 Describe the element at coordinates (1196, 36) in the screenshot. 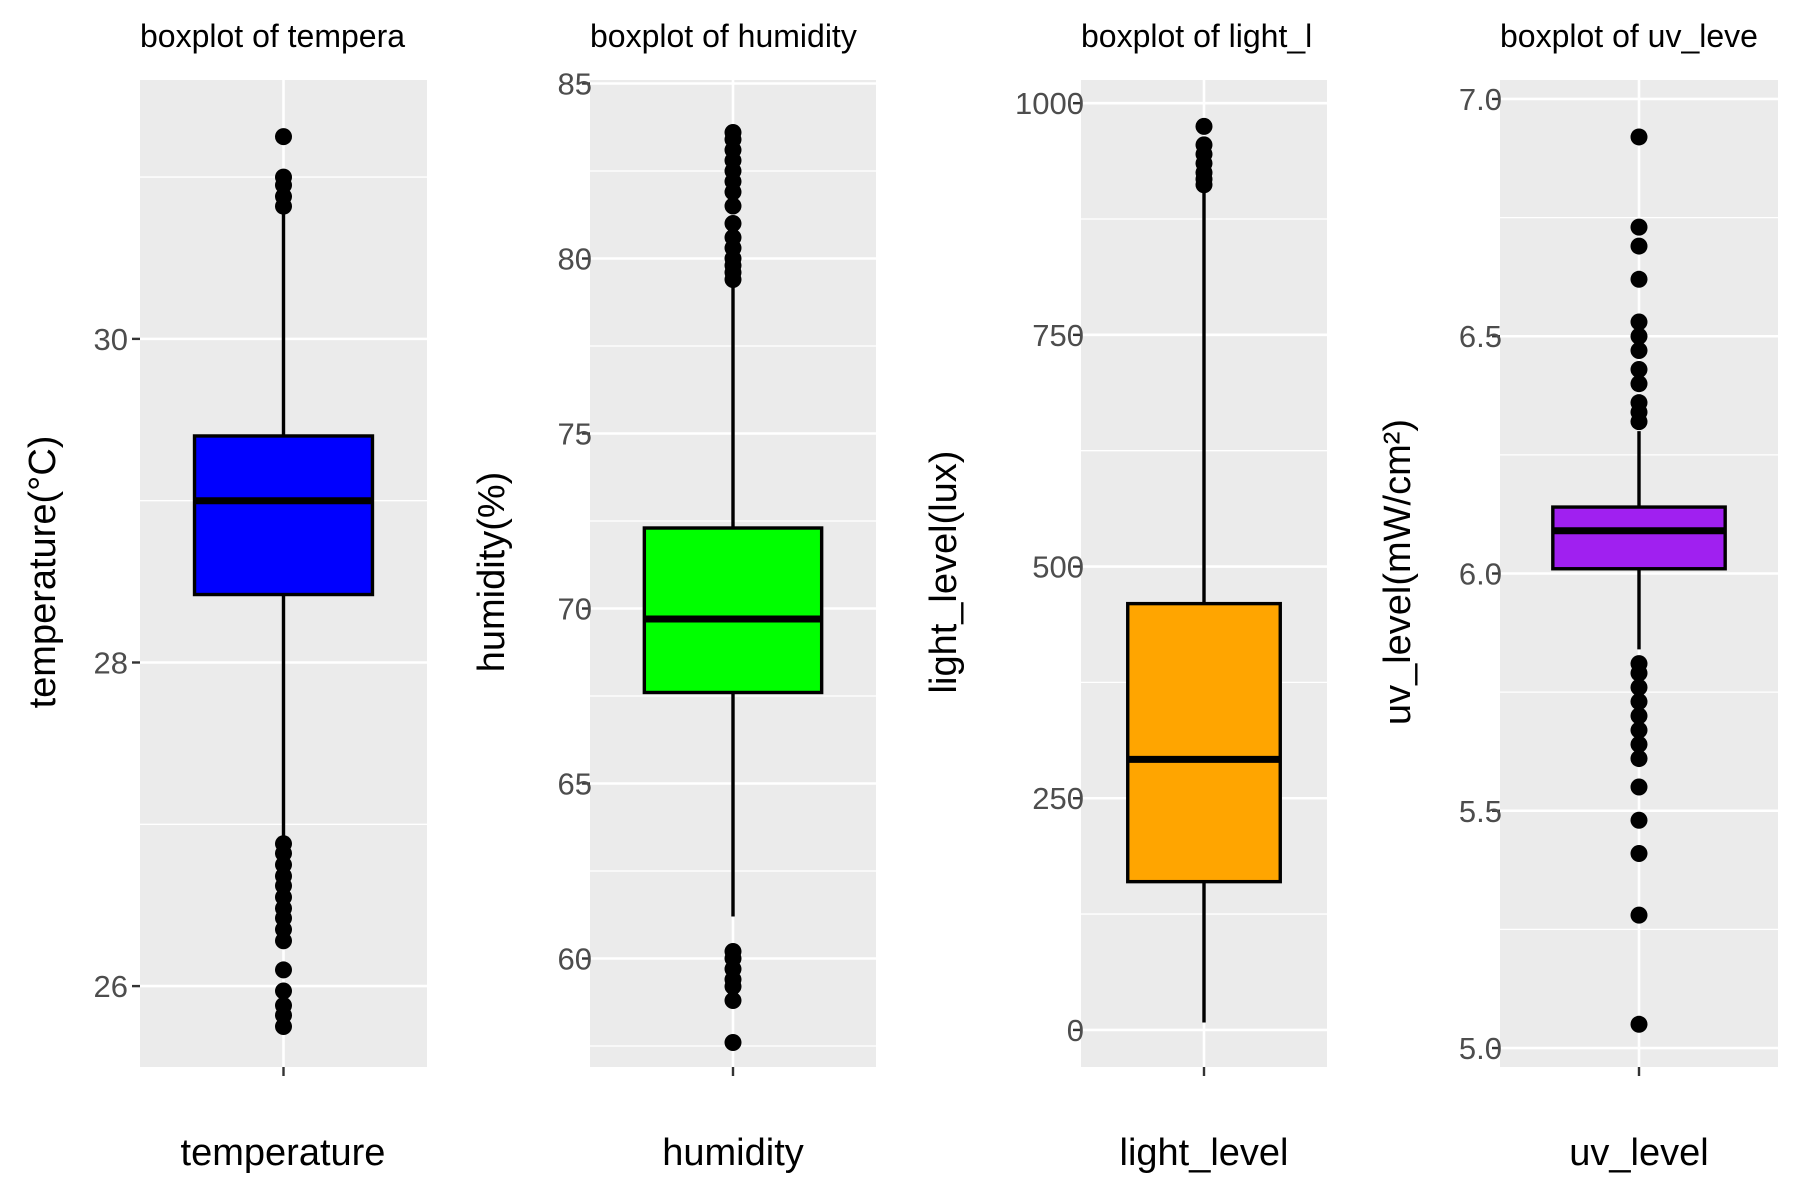

I see `panel-title: boxplot of light_l` at that location.